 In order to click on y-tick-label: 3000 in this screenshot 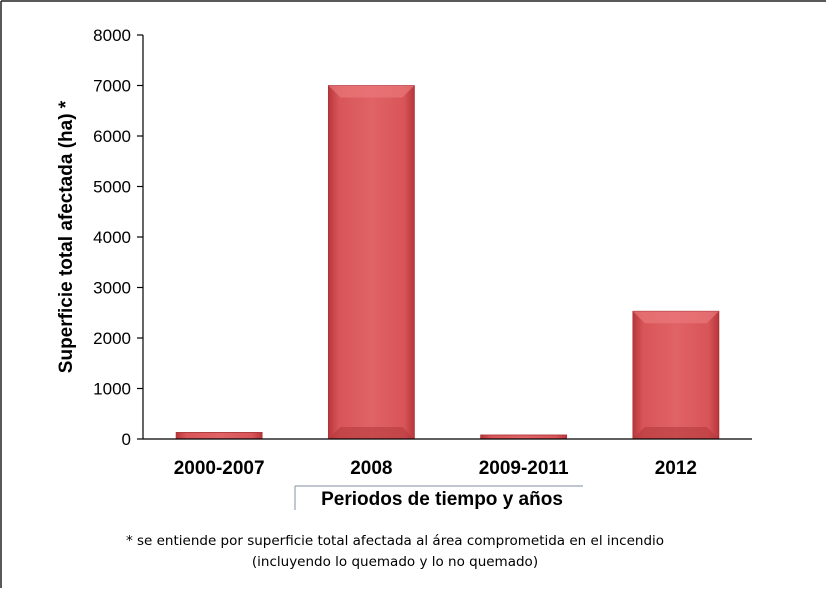, I will do `click(112, 288)`.